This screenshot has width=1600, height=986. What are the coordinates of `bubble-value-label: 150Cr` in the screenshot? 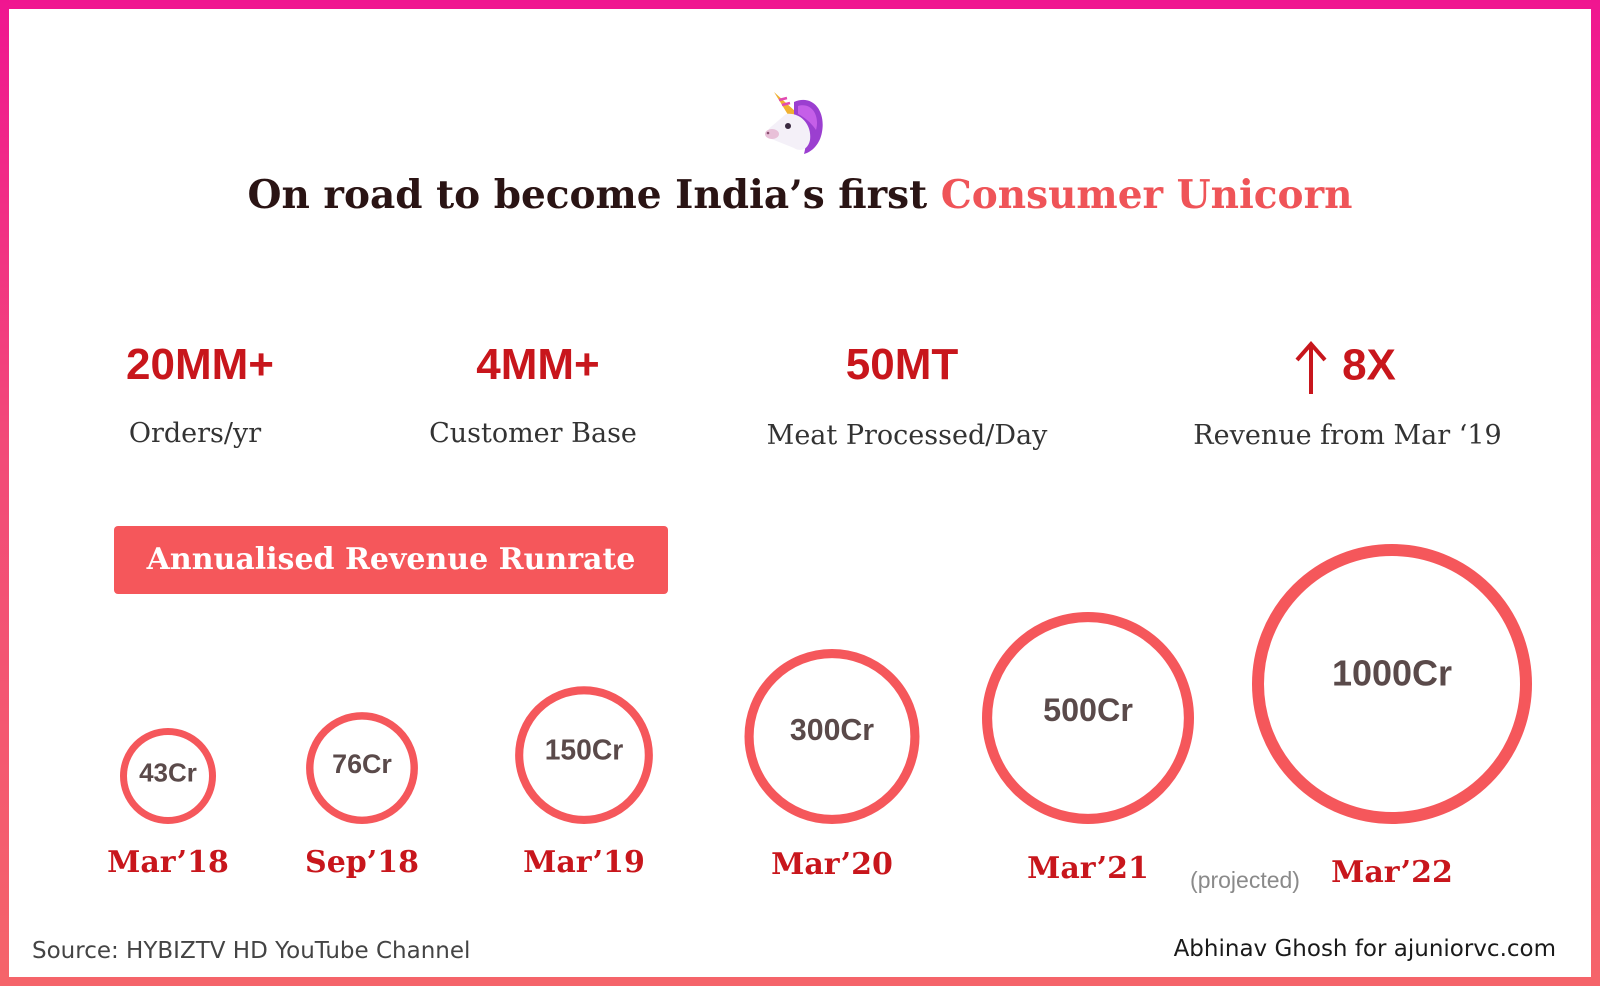 It's located at (584, 749).